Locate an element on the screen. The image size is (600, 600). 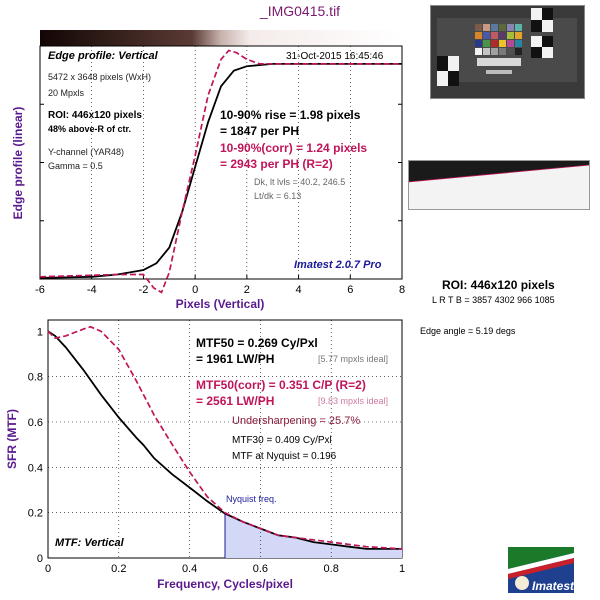
edge-x-axis-label: Pixels (Vertical) is located at coordinates (220, 304).